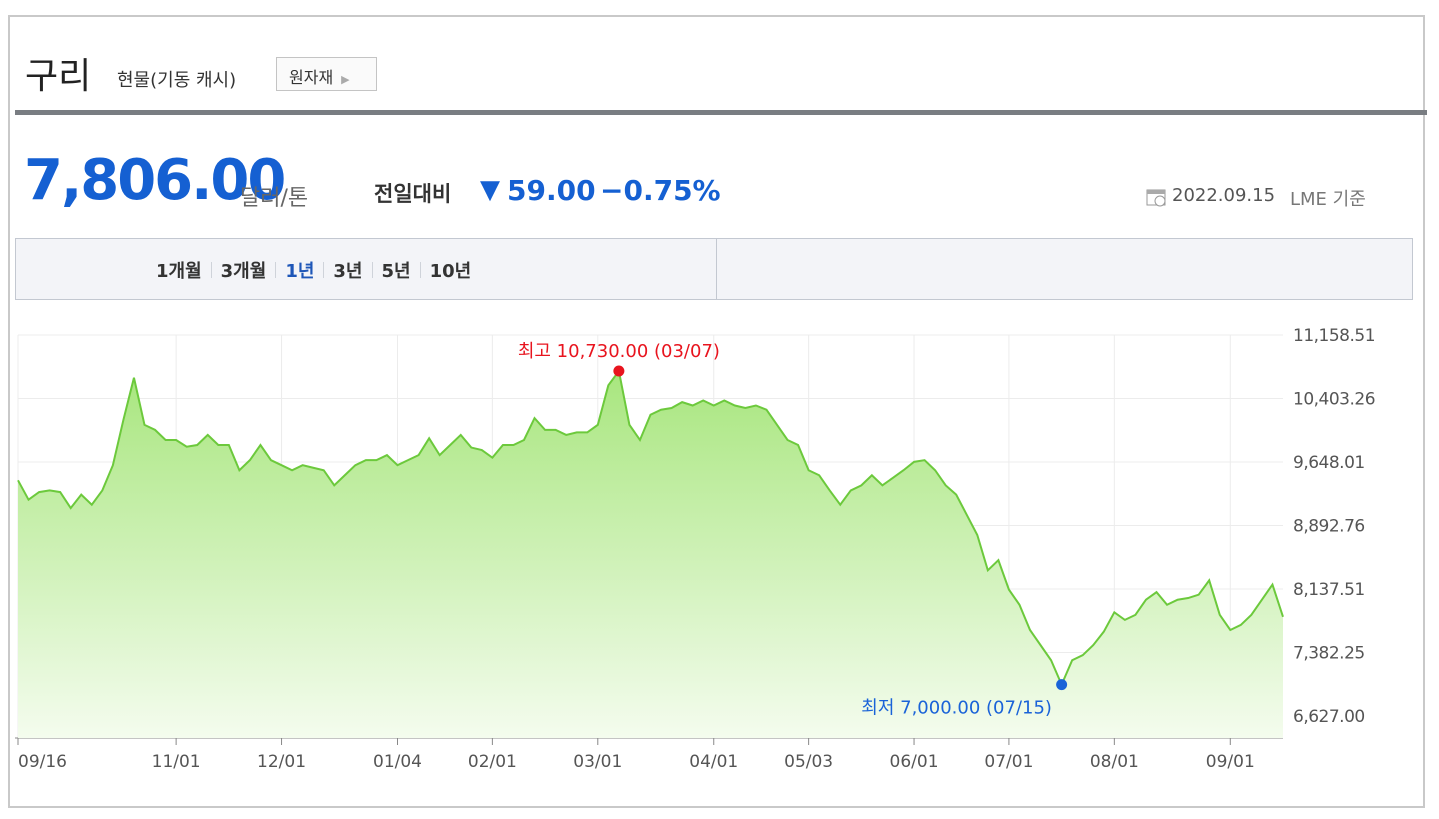 The width and height of the screenshot is (1439, 819). Describe the element at coordinates (1114, 762) in the screenshot. I see `x-tick-label: 08/01` at that location.